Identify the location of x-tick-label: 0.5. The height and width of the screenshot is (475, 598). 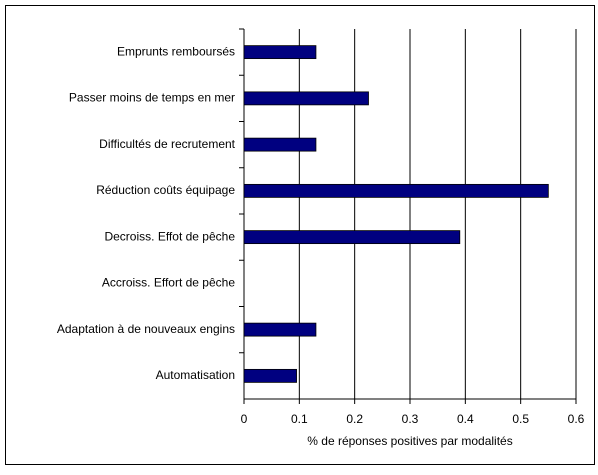
(520, 419).